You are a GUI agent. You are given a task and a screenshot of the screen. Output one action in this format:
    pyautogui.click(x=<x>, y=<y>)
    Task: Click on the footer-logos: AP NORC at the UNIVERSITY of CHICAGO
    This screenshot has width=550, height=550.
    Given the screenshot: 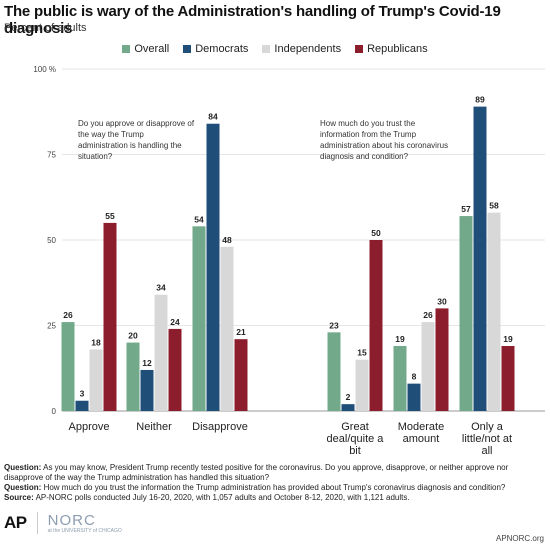 What is the action you would take?
    pyautogui.click(x=63, y=523)
    